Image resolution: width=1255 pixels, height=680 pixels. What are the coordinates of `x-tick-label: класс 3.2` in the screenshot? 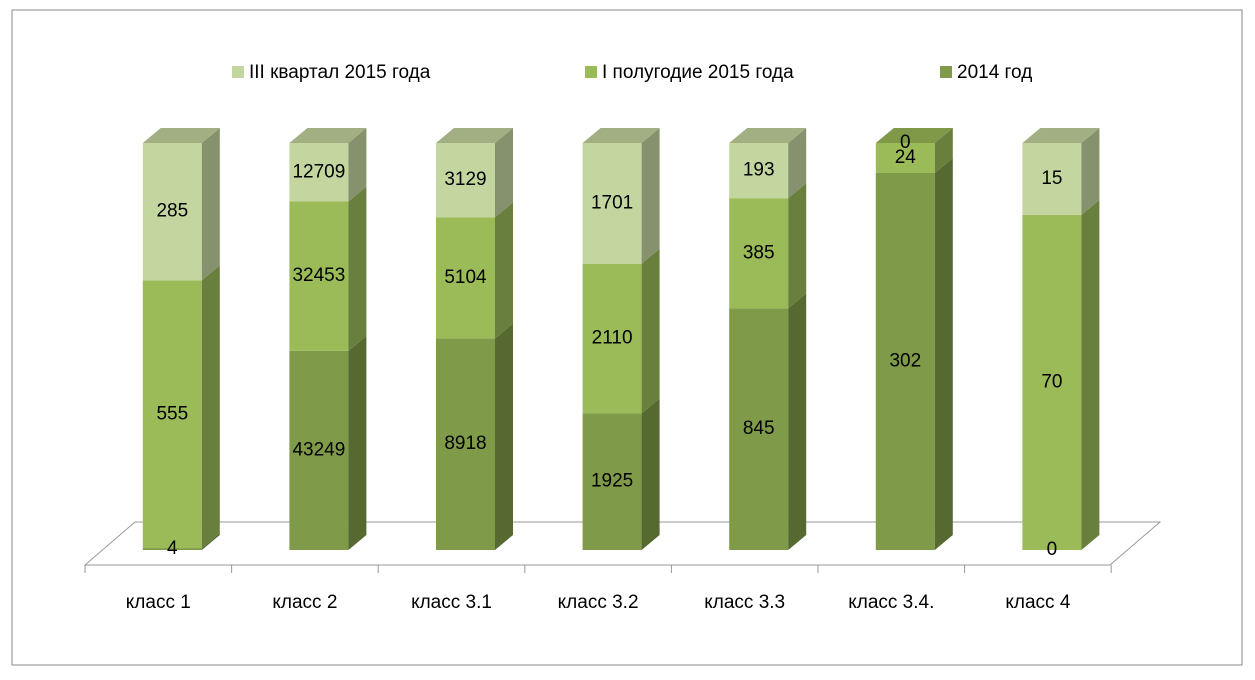 It's located at (598, 602).